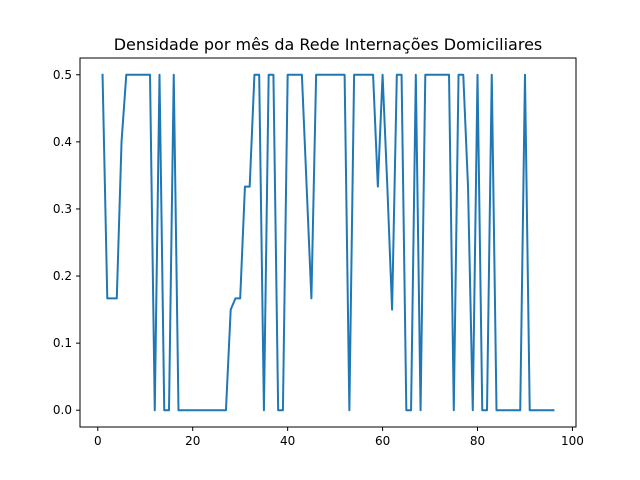 Image resolution: width=640 pixels, height=480 pixels. What do you see at coordinates (477, 441) in the screenshot?
I see `x-tick-label: 80` at bounding box center [477, 441].